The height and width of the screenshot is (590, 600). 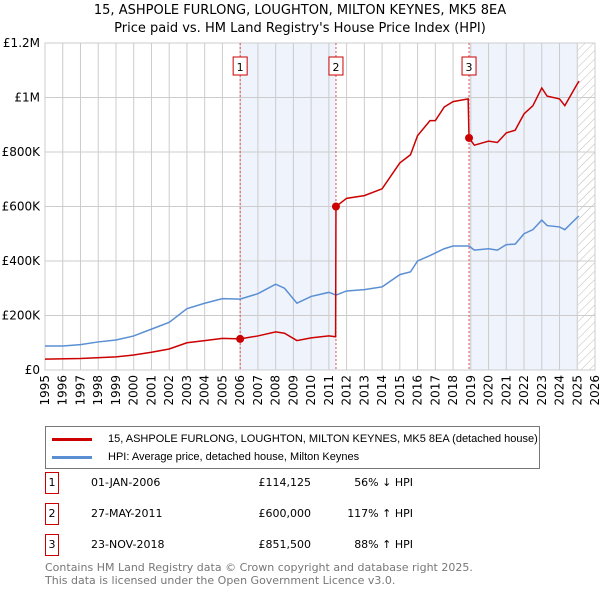 What do you see at coordinates (22, 316) in the screenshot?
I see `y-tick-label: £200K` at bounding box center [22, 316].